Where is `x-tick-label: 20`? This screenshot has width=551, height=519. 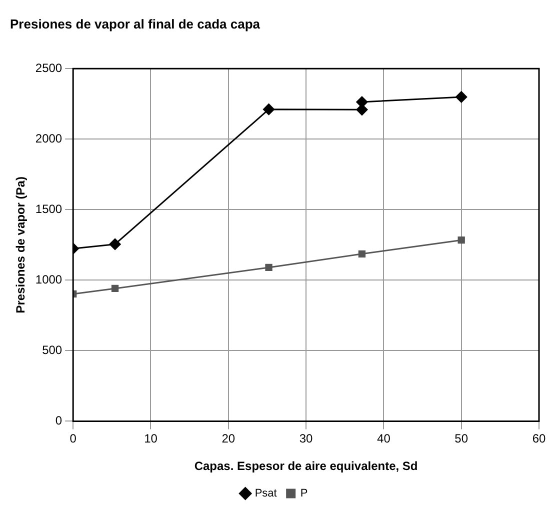 x-tick-label: 20 is located at coordinates (229, 439).